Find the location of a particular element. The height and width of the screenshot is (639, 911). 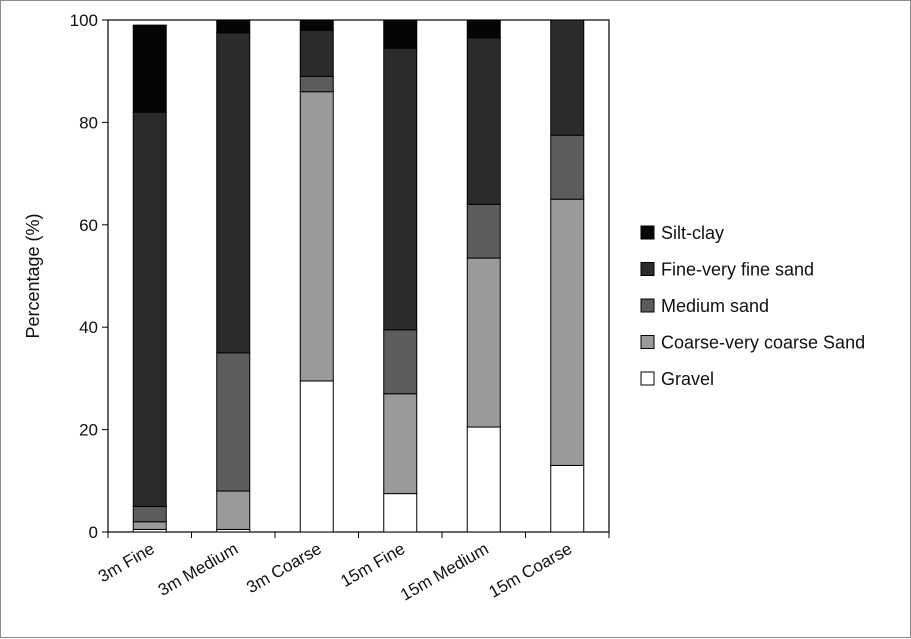

x-tick-label: 3m Medium is located at coordinates (198, 569).